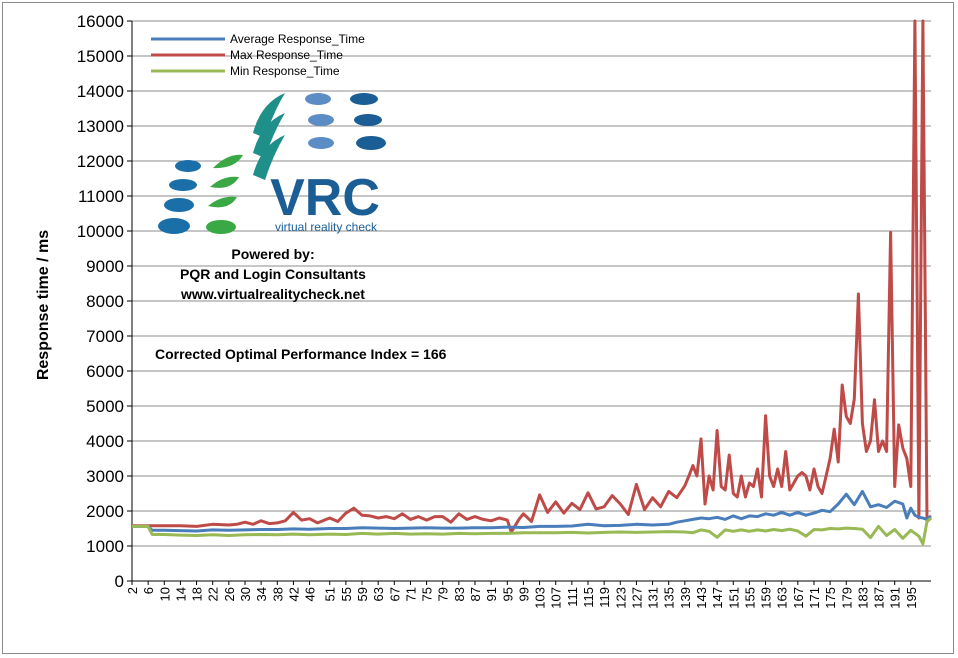 The width and height of the screenshot is (958, 658). Describe the element at coordinates (459, 594) in the screenshot. I see `x-tick-label: 83` at that location.